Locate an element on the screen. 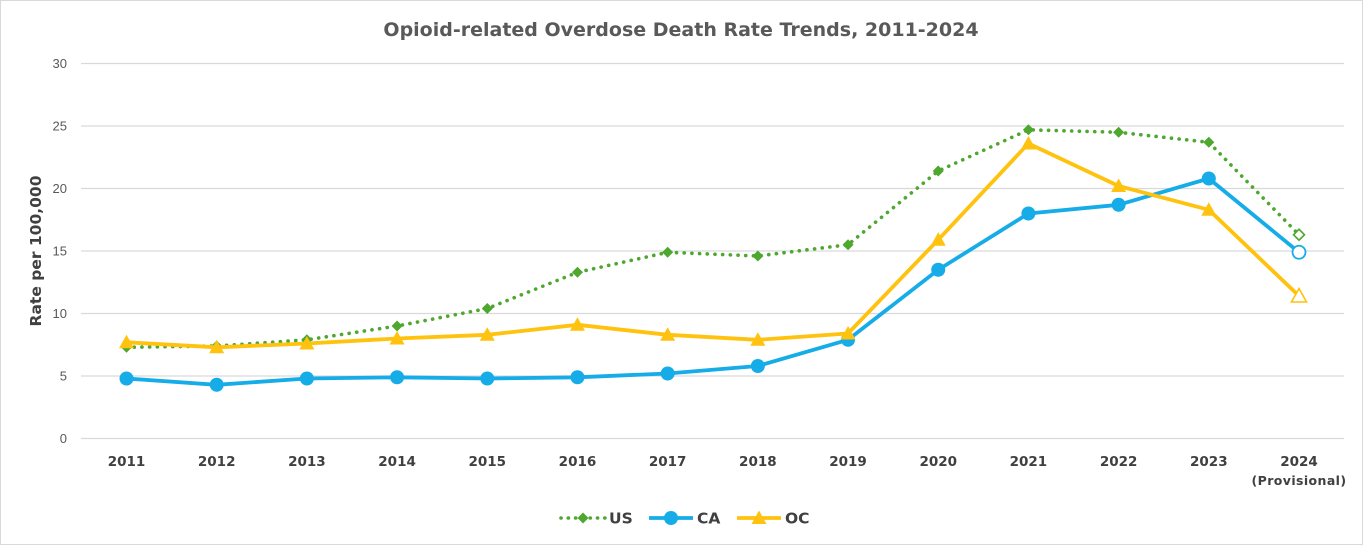  x-tick-label: 2022 is located at coordinates (1119, 462).